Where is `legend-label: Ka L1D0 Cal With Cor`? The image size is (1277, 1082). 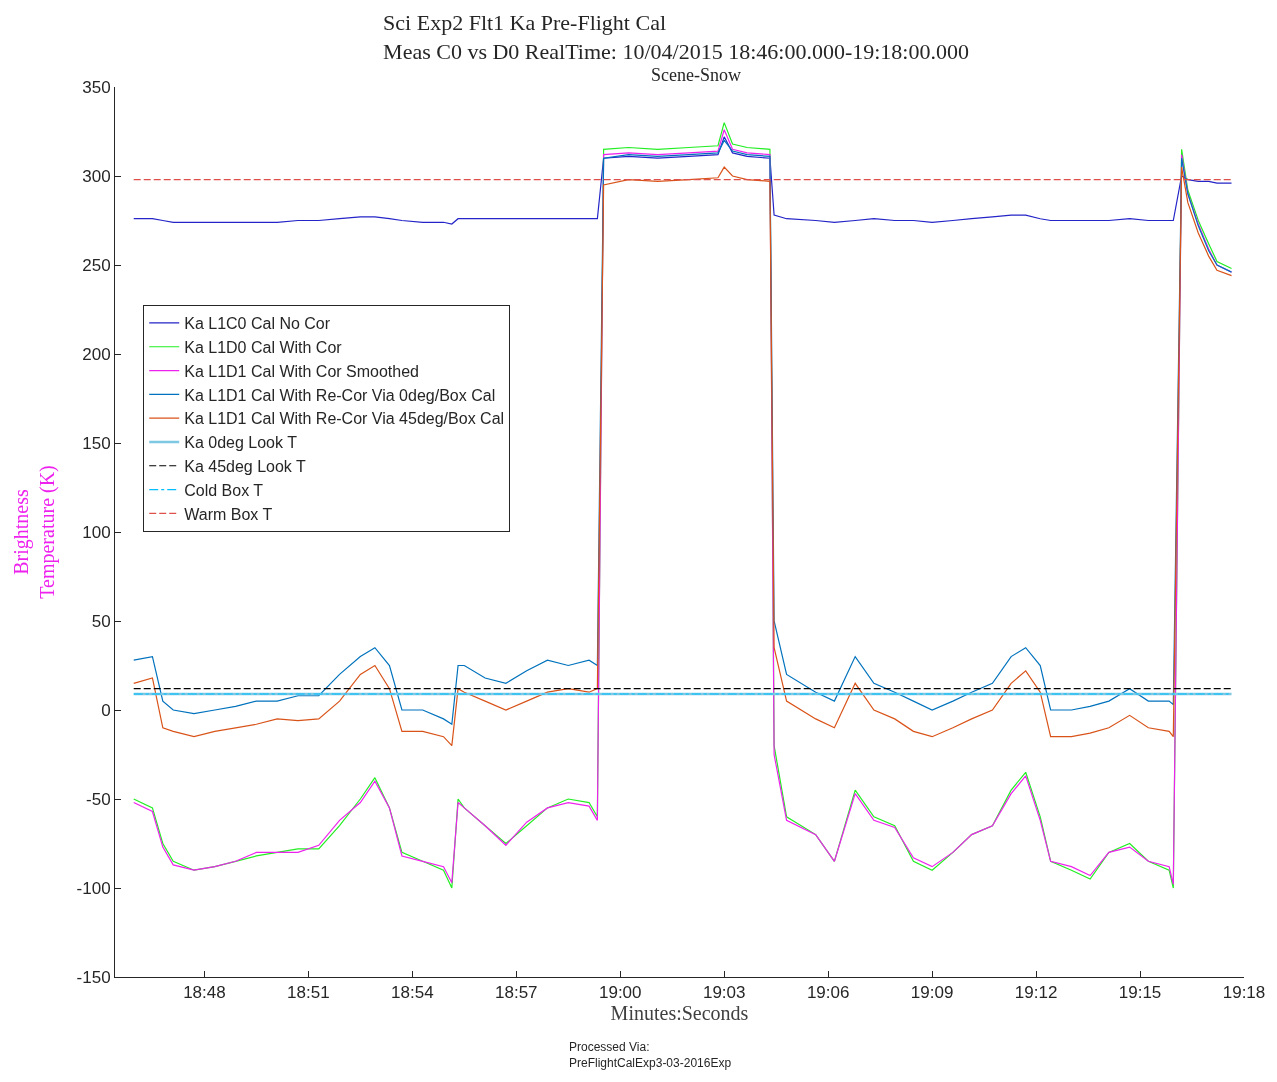
legend-label: Ka L1D0 Cal With Cor is located at coordinates (263, 347).